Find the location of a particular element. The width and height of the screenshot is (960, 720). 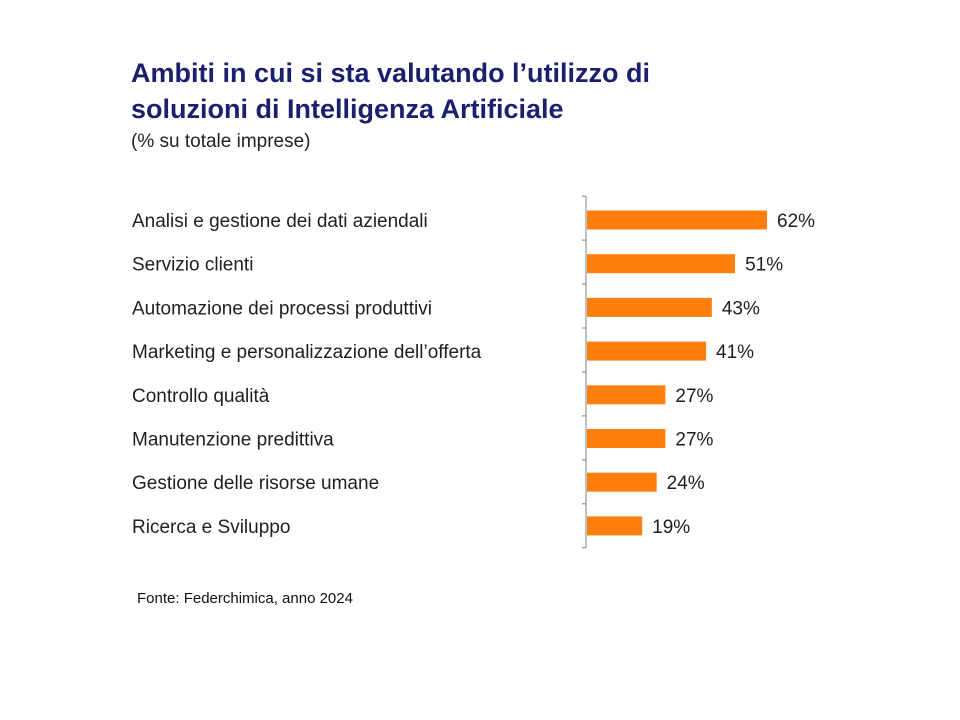

source-note: Fonte: Federchimica, anno 2024 is located at coordinates (245, 598).